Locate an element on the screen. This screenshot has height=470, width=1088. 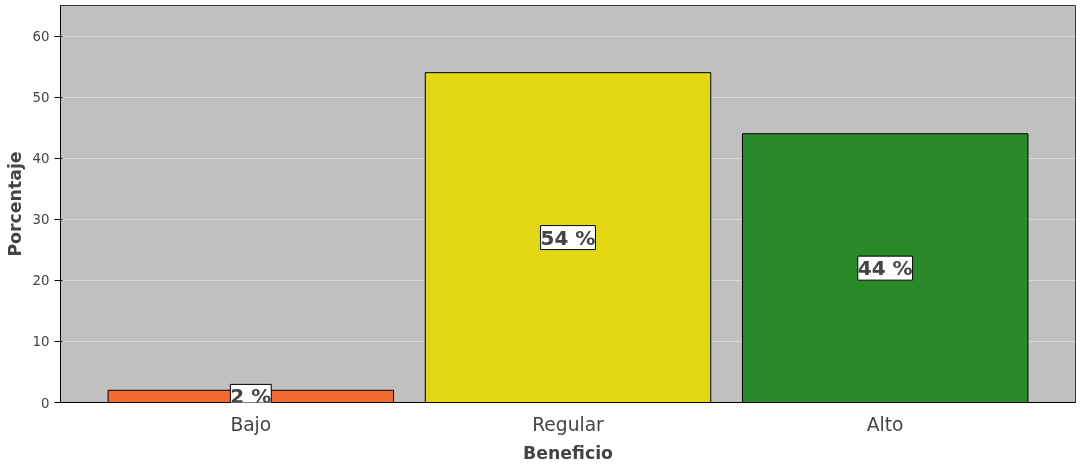
y-tick-label: 0 is located at coordinates (45, 403).